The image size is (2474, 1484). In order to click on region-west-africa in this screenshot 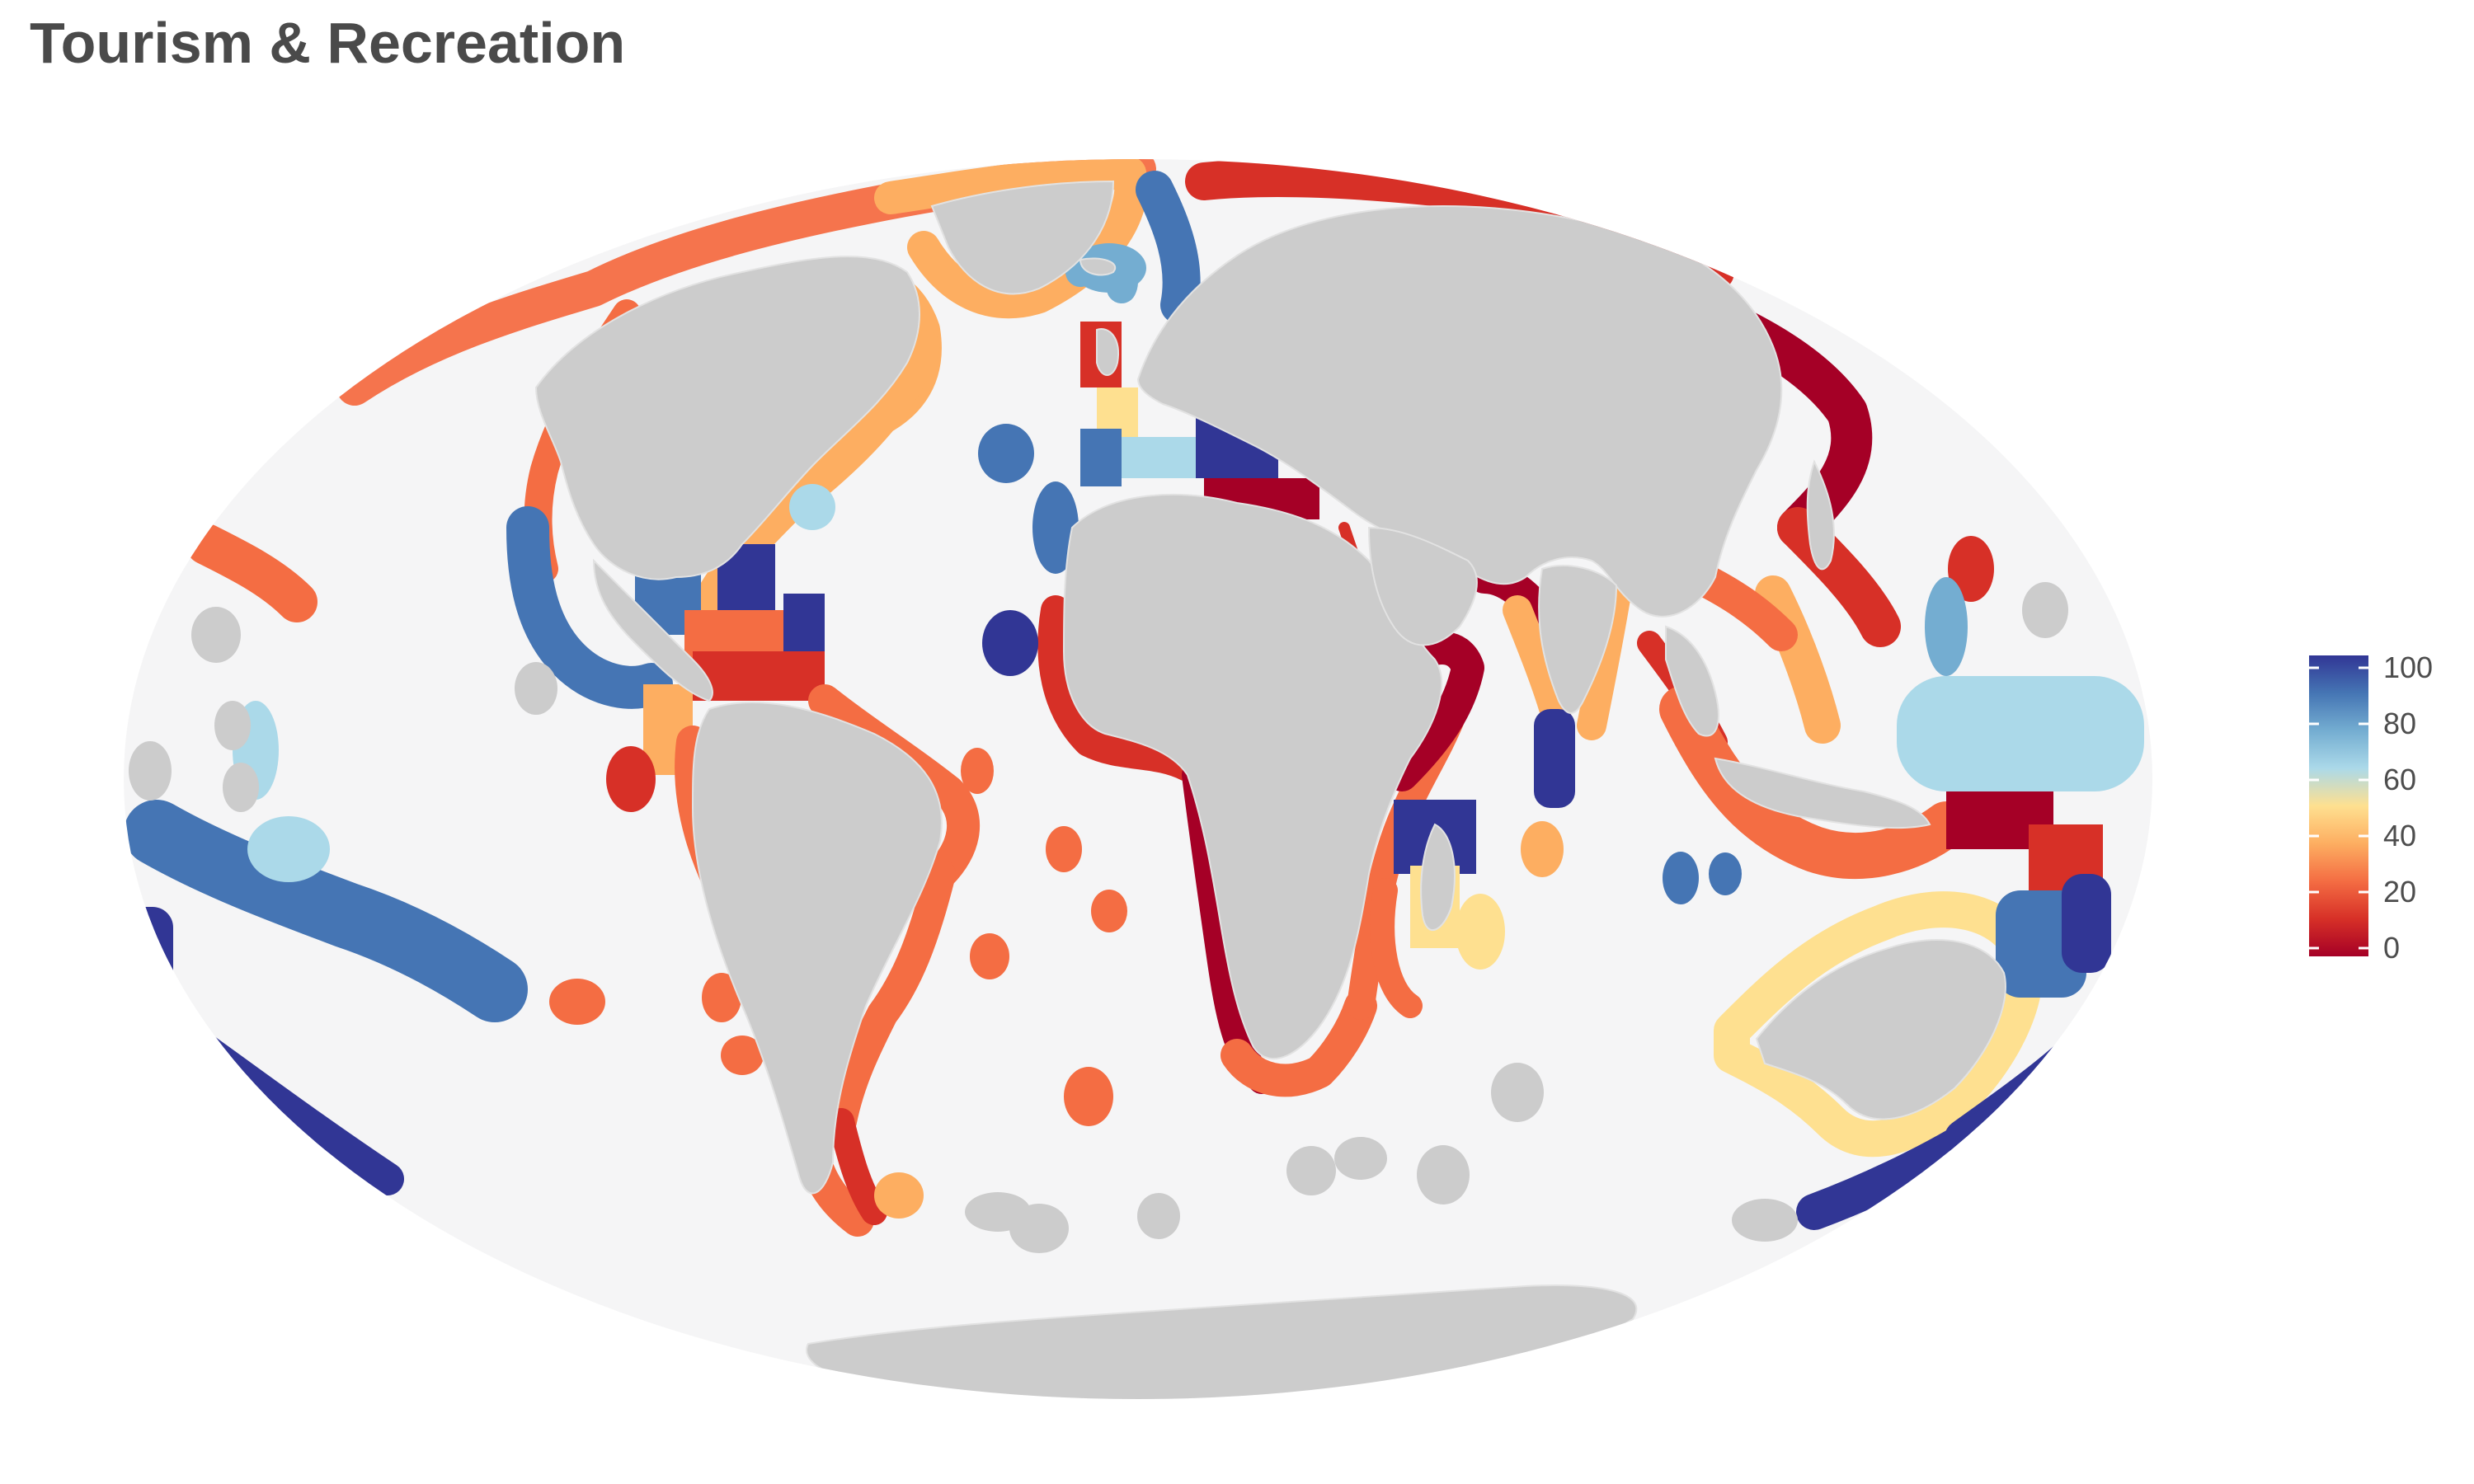, I will do `click(1119, 688)`.